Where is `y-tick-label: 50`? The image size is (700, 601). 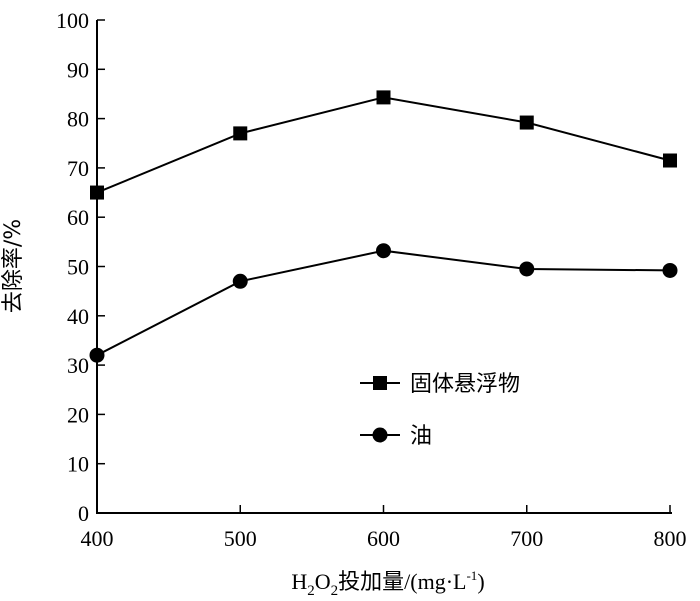
y-tick-label: 50 is located at coordinates (78, 267).